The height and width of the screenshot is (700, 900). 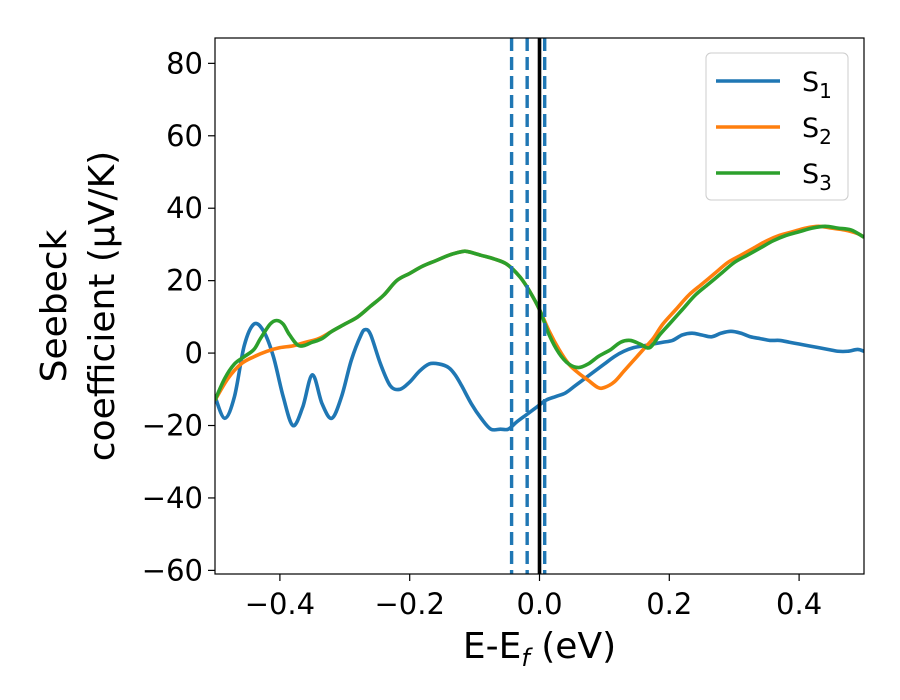 I want to click on legend: S1 S2 S3, so click(x=777, y=126).